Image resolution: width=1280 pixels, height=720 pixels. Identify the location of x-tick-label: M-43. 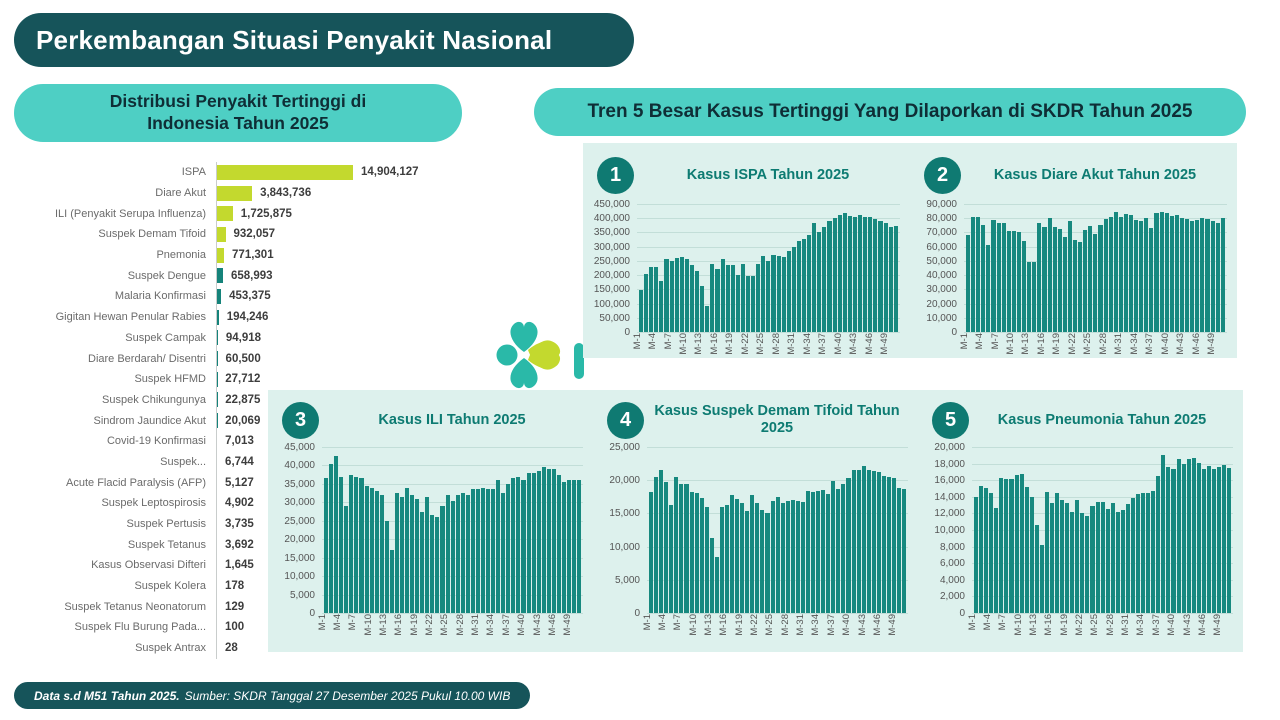
(862, 625).